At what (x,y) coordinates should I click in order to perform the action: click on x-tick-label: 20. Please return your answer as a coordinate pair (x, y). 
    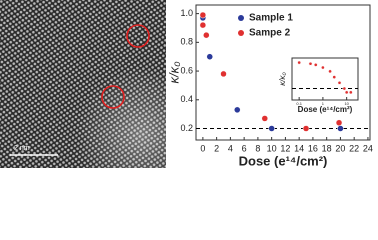
    Looking at the image, I should click on (340, 148).